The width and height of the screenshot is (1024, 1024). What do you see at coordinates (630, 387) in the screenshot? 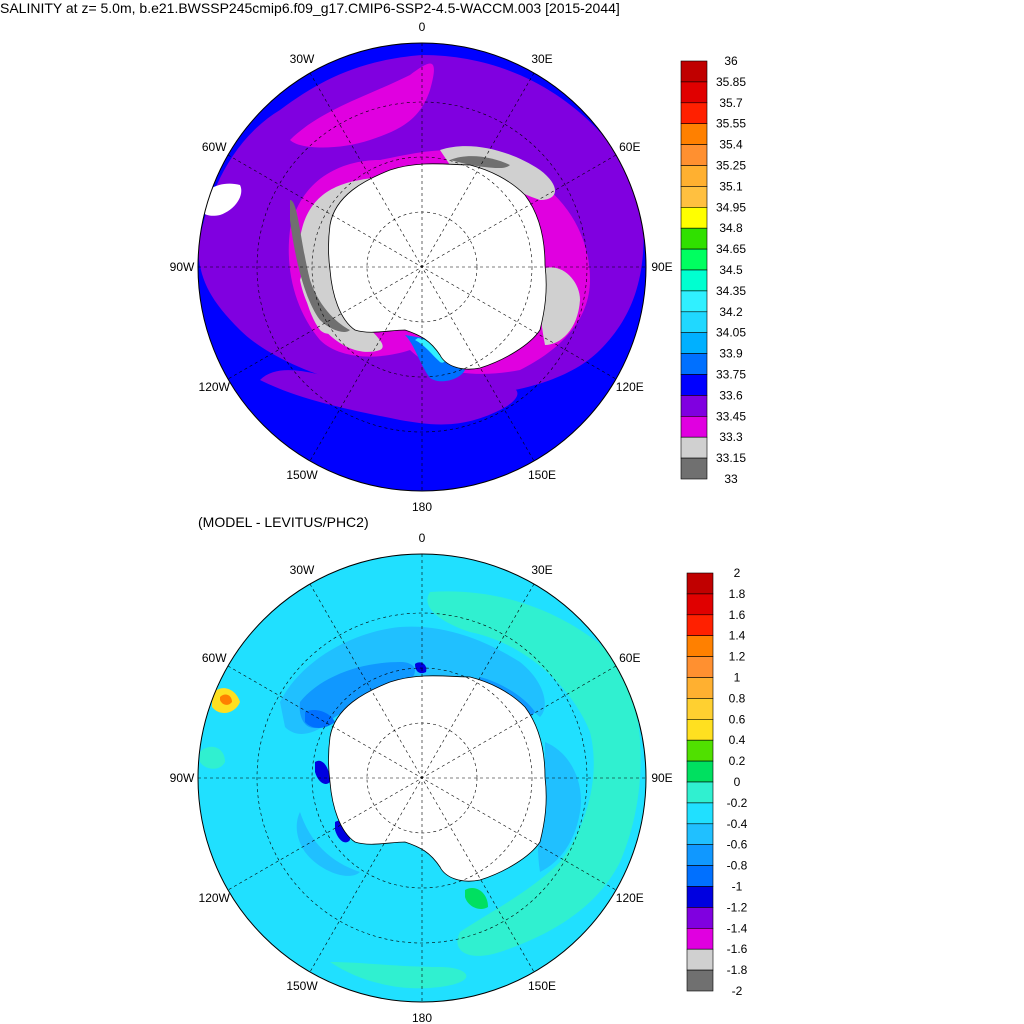
I see `lon-label: 120E` at bounding box center [630, 387].